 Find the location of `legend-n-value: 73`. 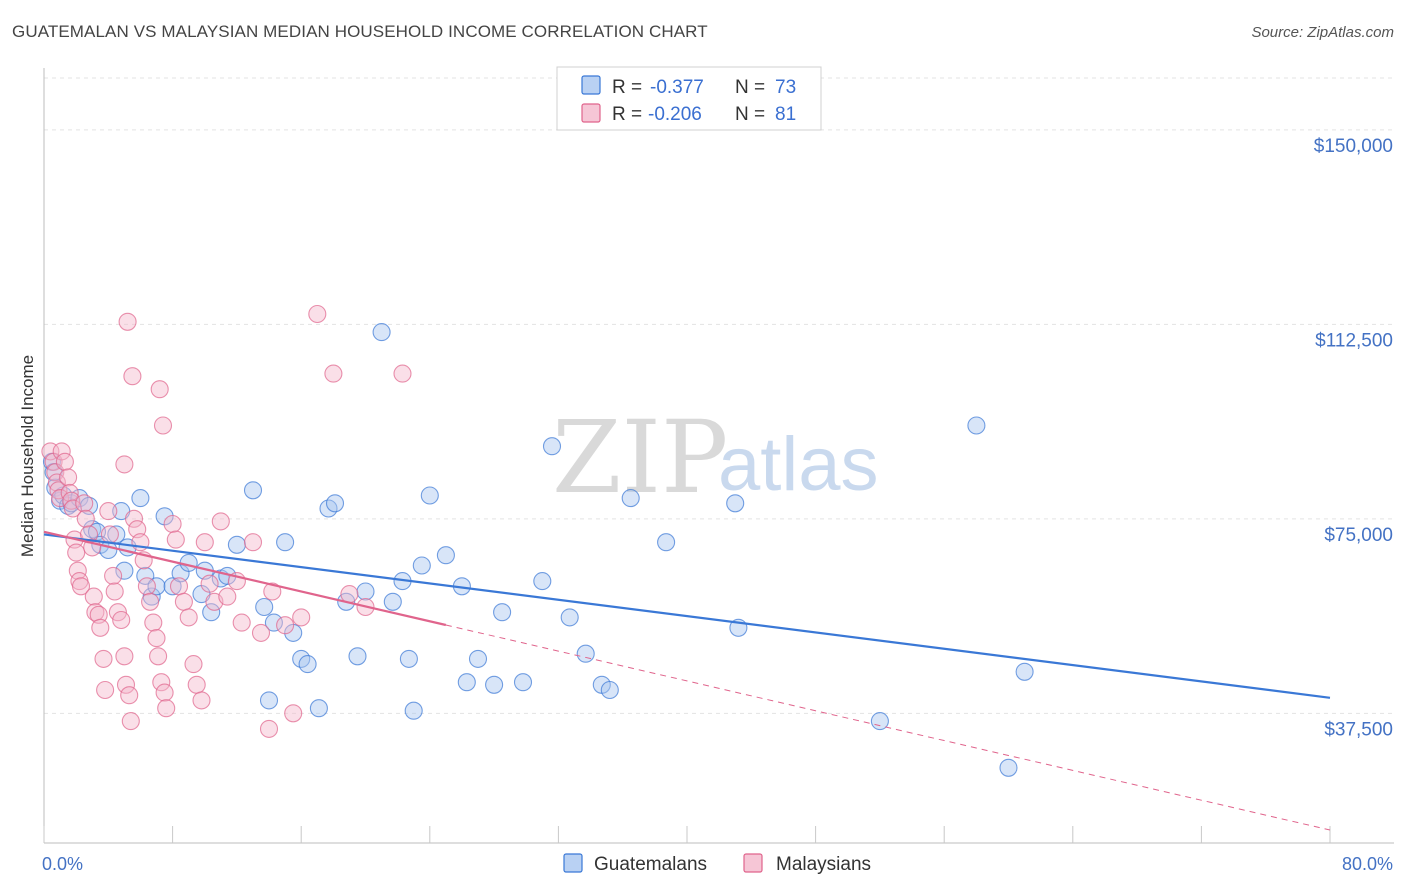

legend-n-value: 73 is located at coordinates (785, 87).